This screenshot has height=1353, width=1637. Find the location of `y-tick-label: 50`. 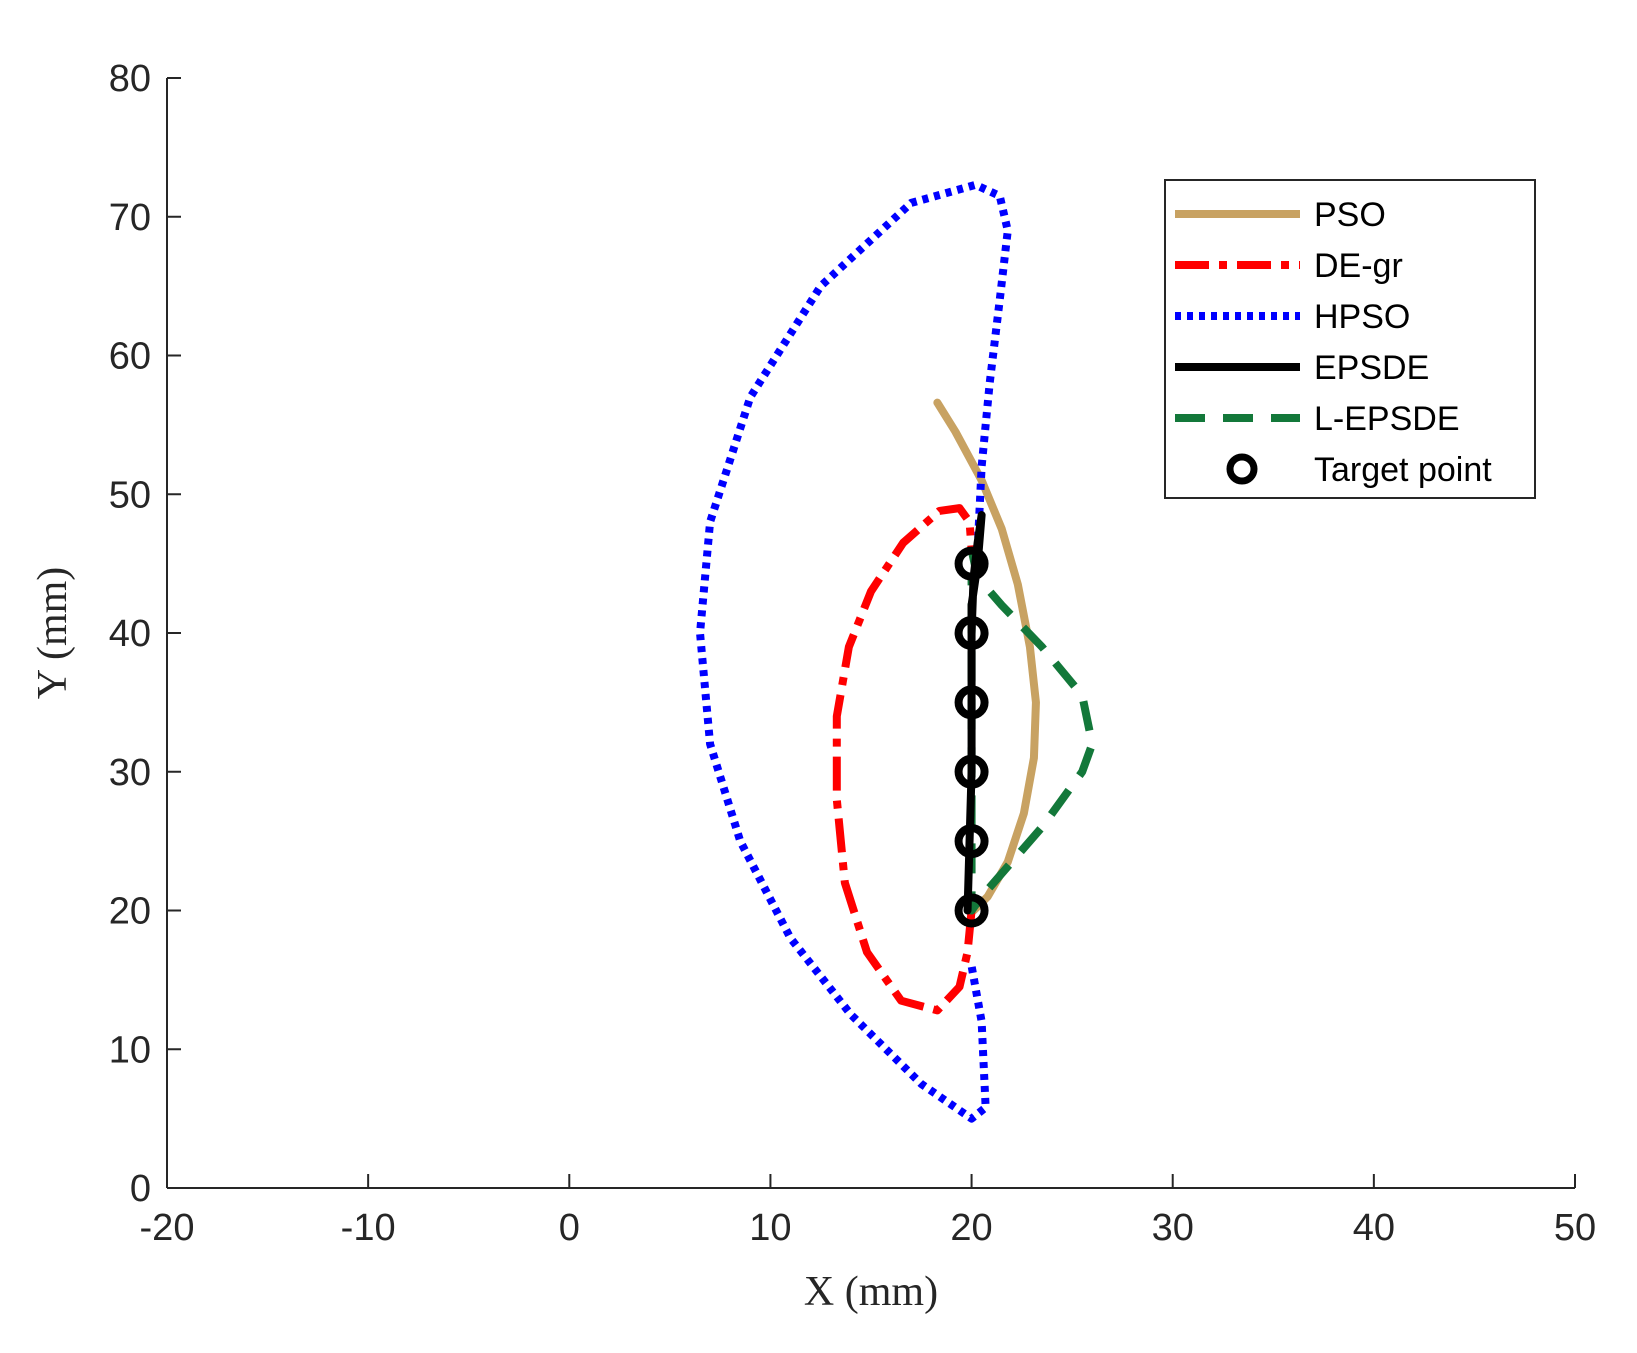

y-tick-label: 50 is located at coordinates (130, 495).